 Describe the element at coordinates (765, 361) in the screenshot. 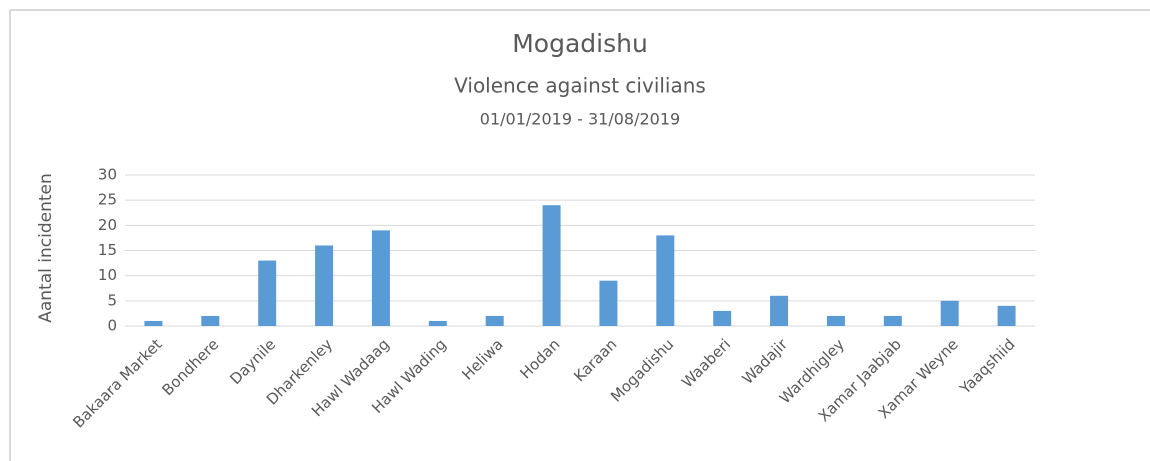

I see `x-tick-label: Wadajir` at that location.